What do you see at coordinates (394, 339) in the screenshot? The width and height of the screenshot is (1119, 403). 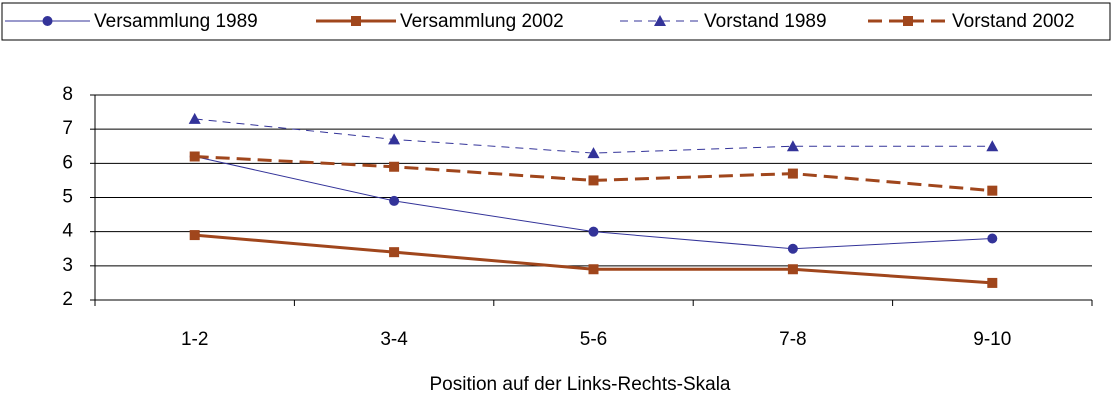 I see `x-tick-label: 3-4` at bounding box center [394, 339].